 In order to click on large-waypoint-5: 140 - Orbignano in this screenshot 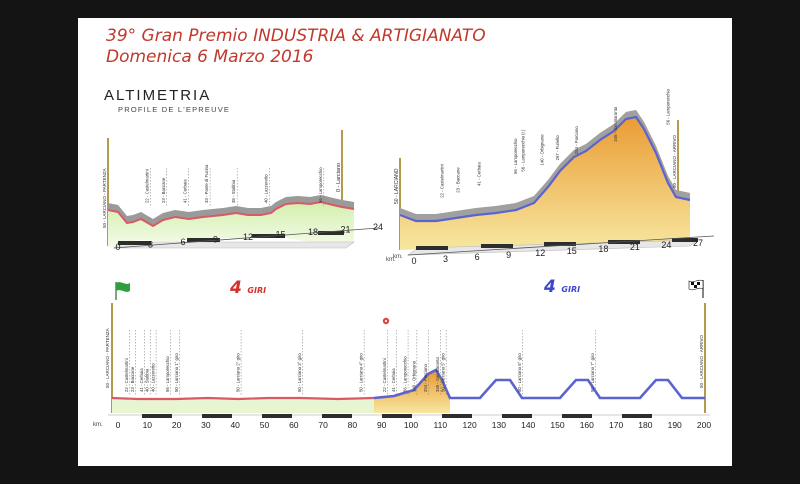, I will do `click(541, 150)`.